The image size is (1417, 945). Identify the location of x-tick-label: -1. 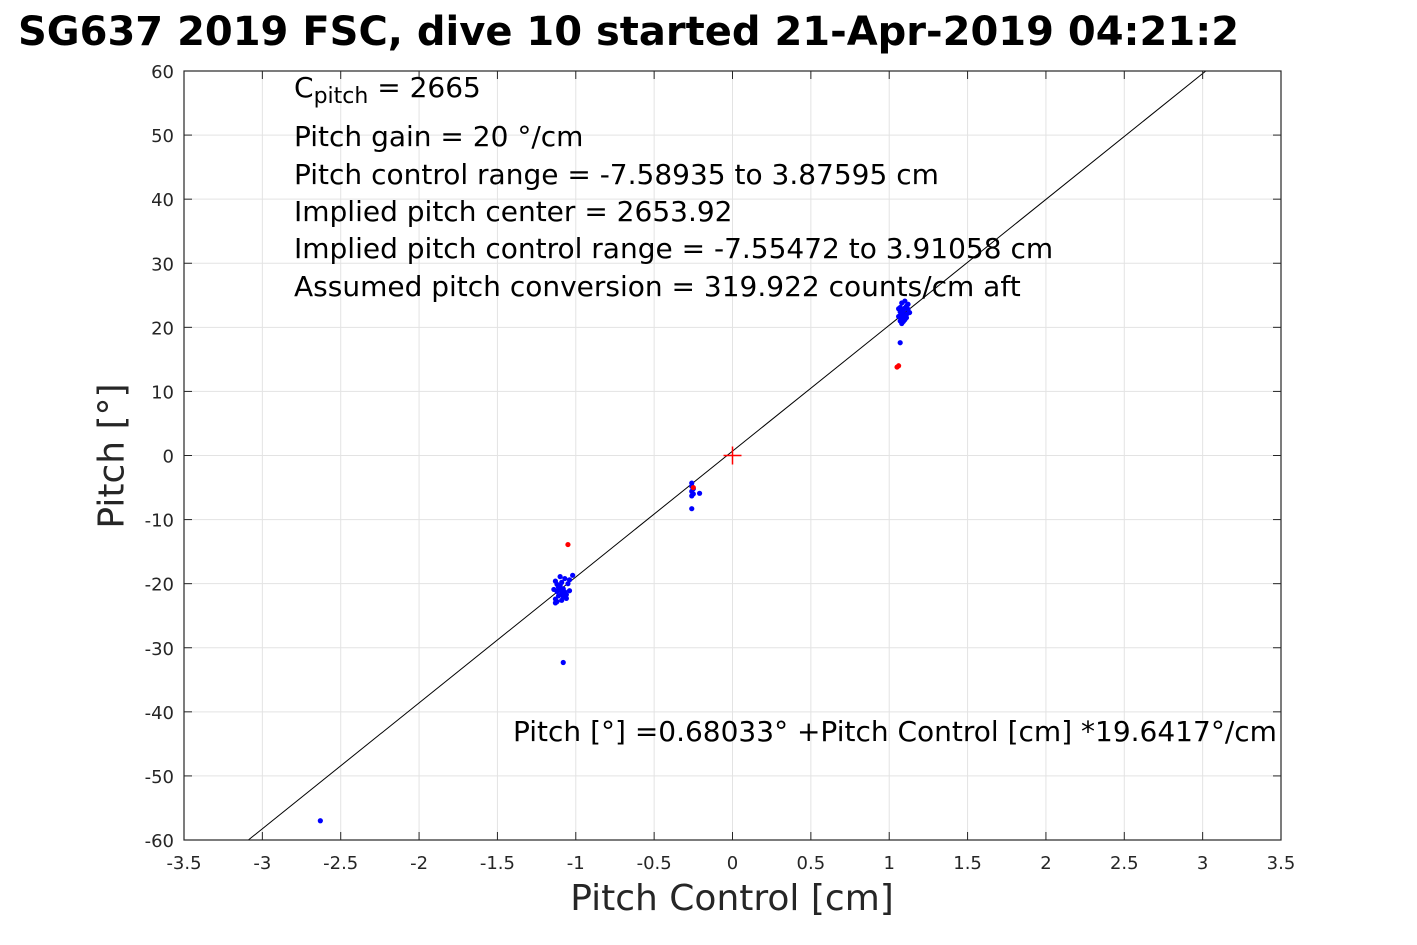
(576, 863).